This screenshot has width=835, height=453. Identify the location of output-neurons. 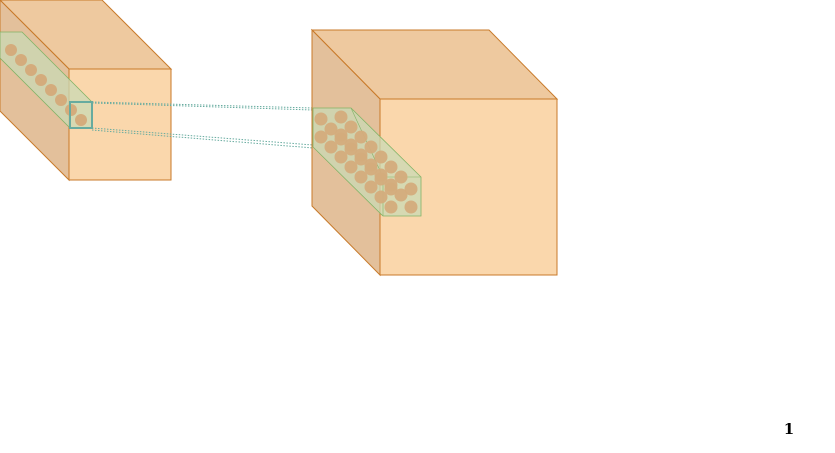
(366, 162).